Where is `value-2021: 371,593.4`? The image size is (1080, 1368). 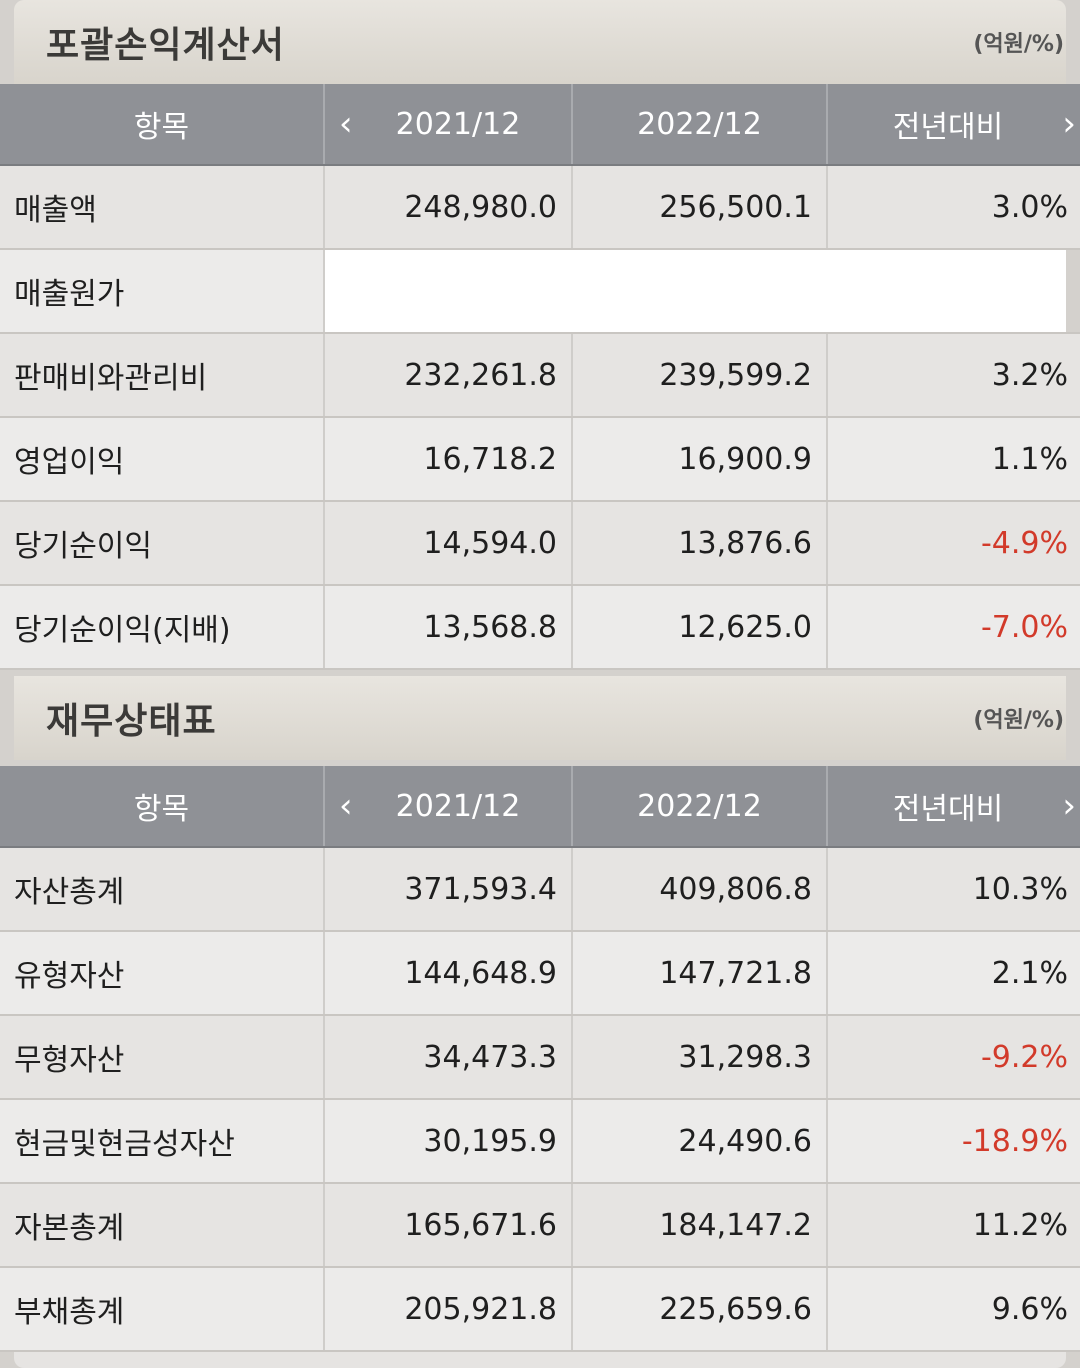
value-2021: 371,593.4 is located at coordinates (449, 889).